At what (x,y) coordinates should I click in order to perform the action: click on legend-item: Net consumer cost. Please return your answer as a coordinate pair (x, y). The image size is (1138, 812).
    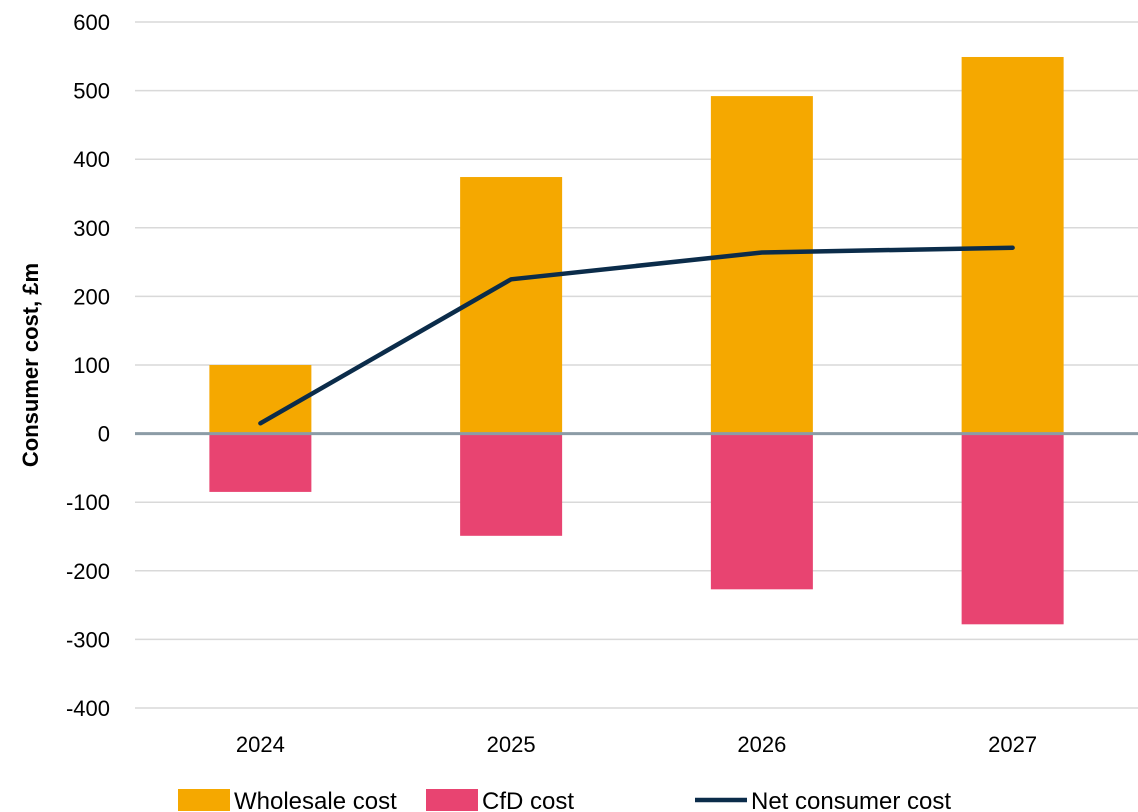
    Looking at the image, I should click on (823, 800).